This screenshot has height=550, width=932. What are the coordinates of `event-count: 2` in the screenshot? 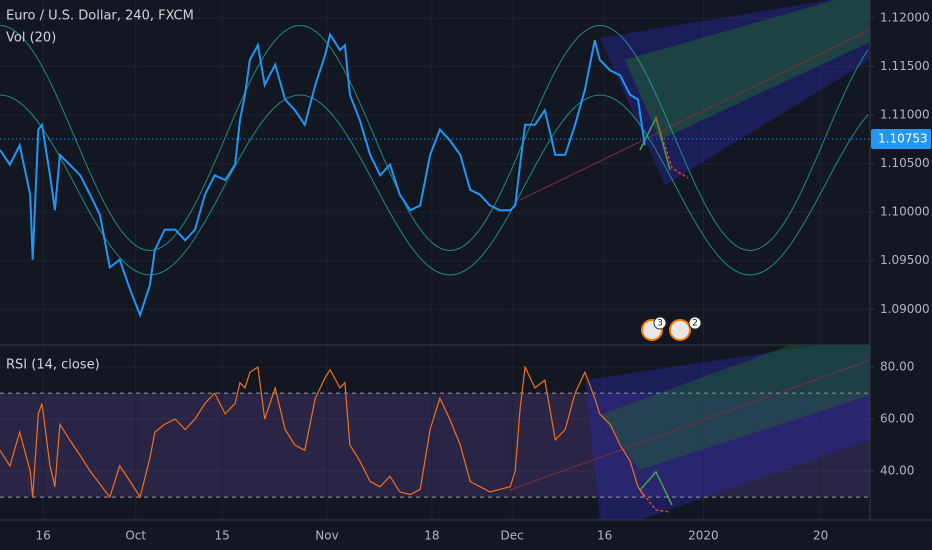 It's located at (695, 324).